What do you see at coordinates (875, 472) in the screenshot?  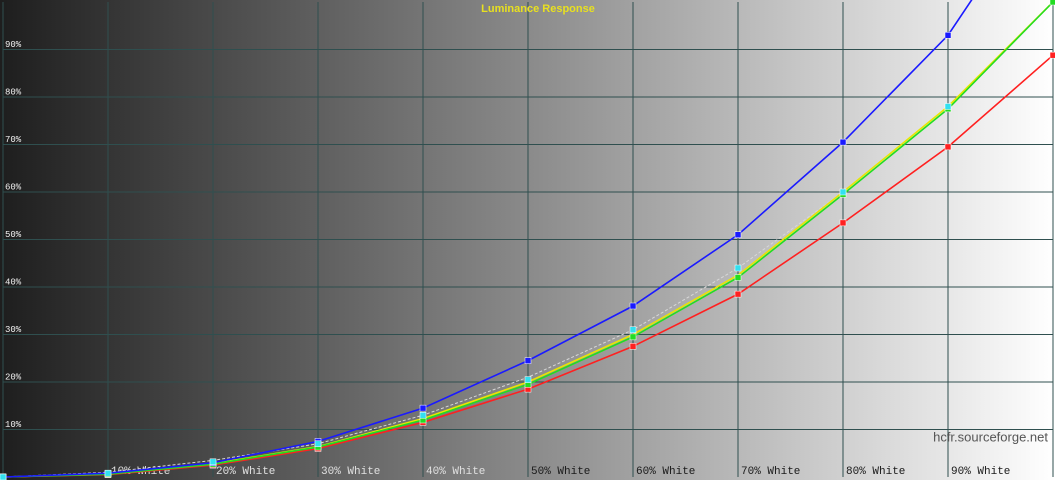 I see `x-tick-label: 80% White` at bounding box center [875, 472].